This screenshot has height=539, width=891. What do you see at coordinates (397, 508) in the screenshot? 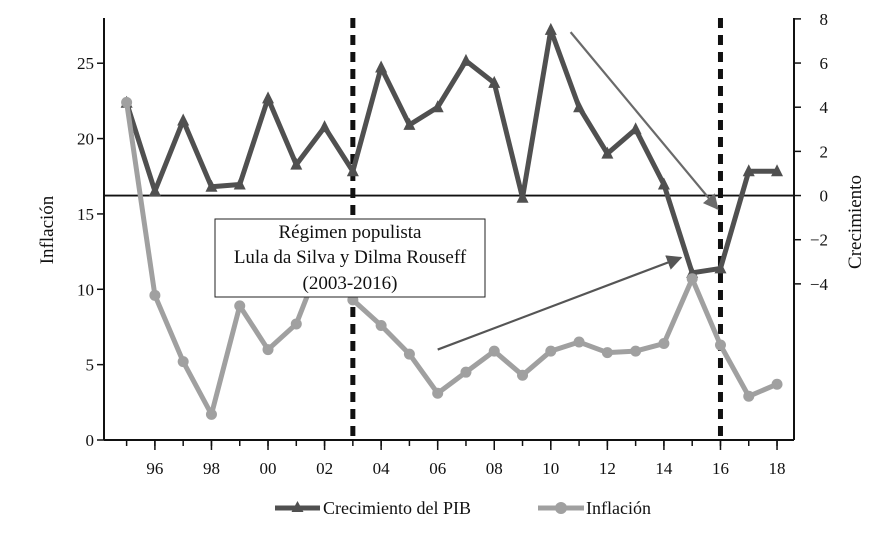
I see `legend-label-crecimiento: Crecimiento del PIB` at bounding box center [397, 508].